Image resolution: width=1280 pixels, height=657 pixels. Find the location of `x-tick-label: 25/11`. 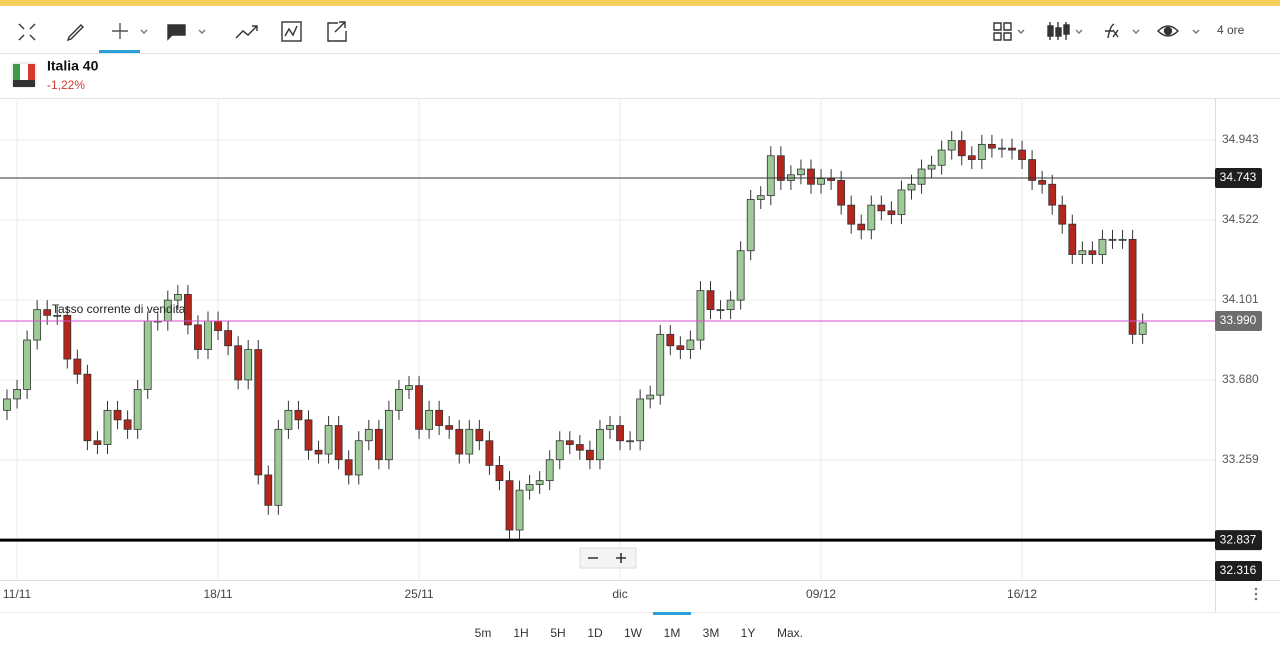

x-tick-label: 25/11 is located at coordinates (418, 594).